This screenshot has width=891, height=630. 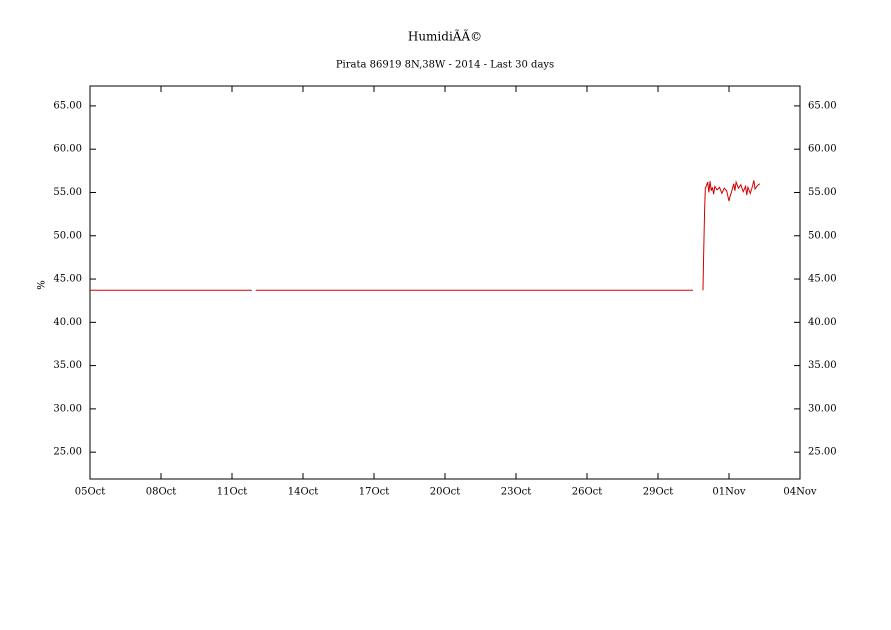 I want to click on y2-tick-label: 50.00, so click(x=822, y=235).